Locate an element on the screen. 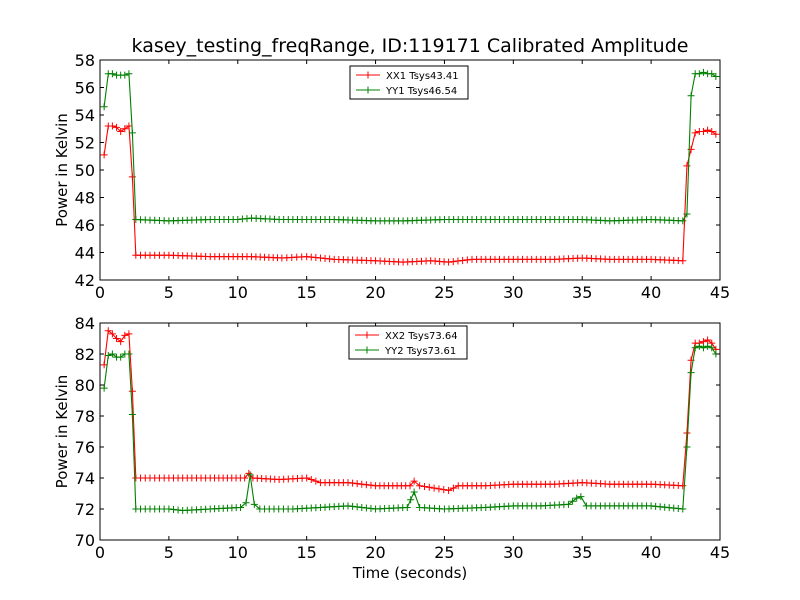 This screenshot has height=600, width=800. legend: XX1 Tsys43.41 YY1 Tsys46.54 is located at coordinates (409, 82).